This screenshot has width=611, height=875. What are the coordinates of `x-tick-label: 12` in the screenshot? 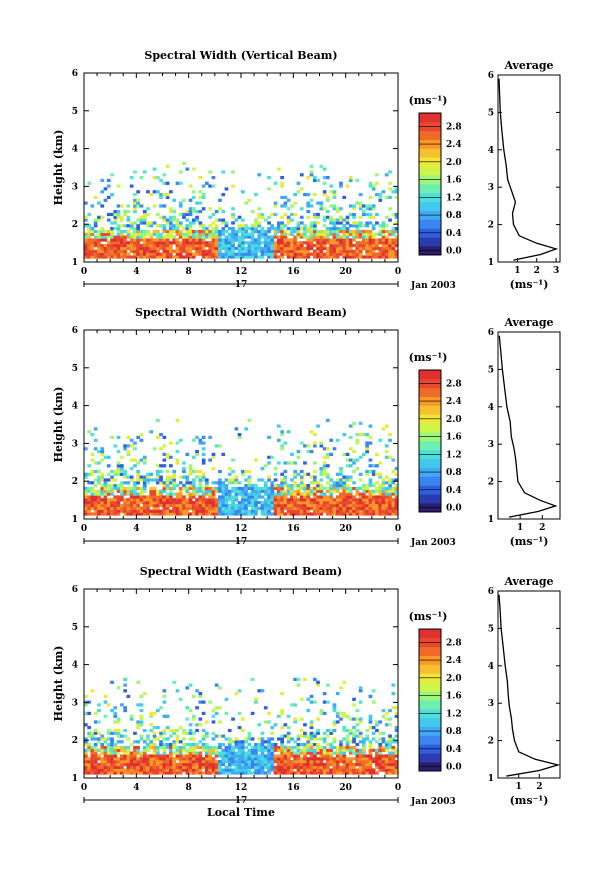 It's located at (241, 788).